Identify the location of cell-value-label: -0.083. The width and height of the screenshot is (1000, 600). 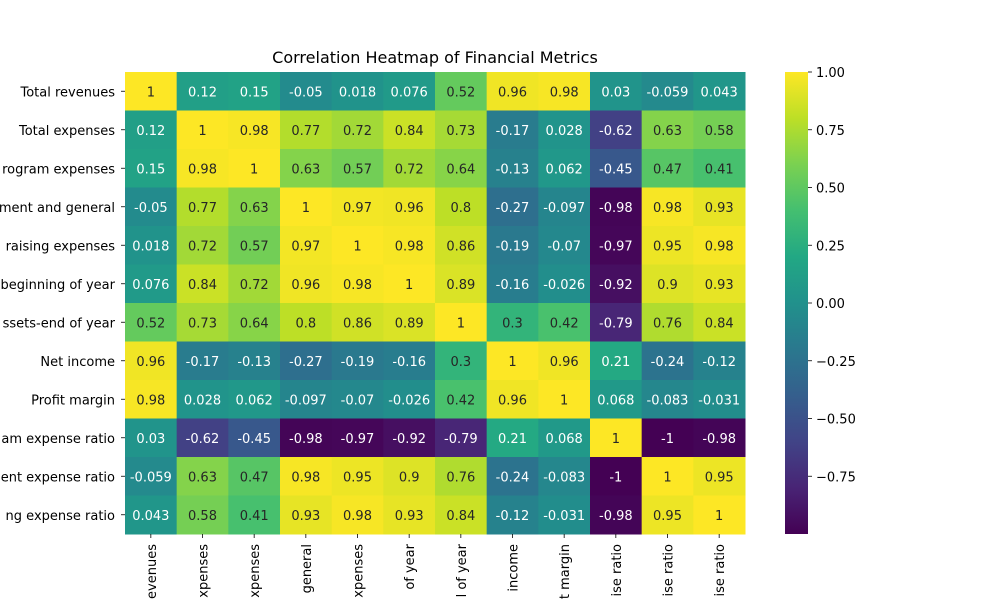
(564, 477).